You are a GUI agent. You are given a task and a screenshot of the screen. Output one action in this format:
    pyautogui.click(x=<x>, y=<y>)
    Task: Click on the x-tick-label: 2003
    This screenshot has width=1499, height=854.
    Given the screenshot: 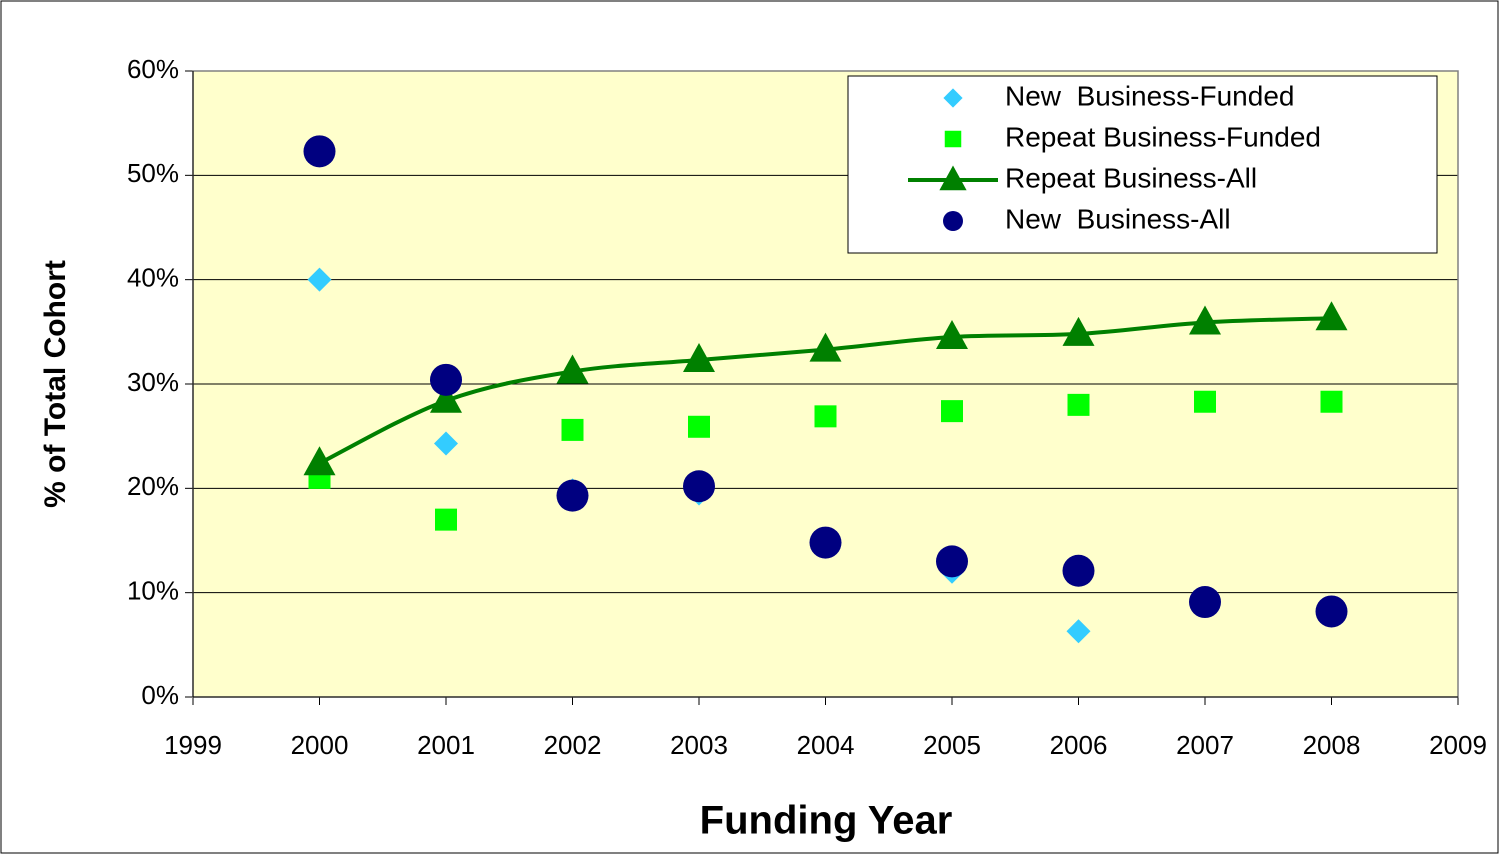 What is the action you would take?
    pyautogui.click(x=699, y=745)
    